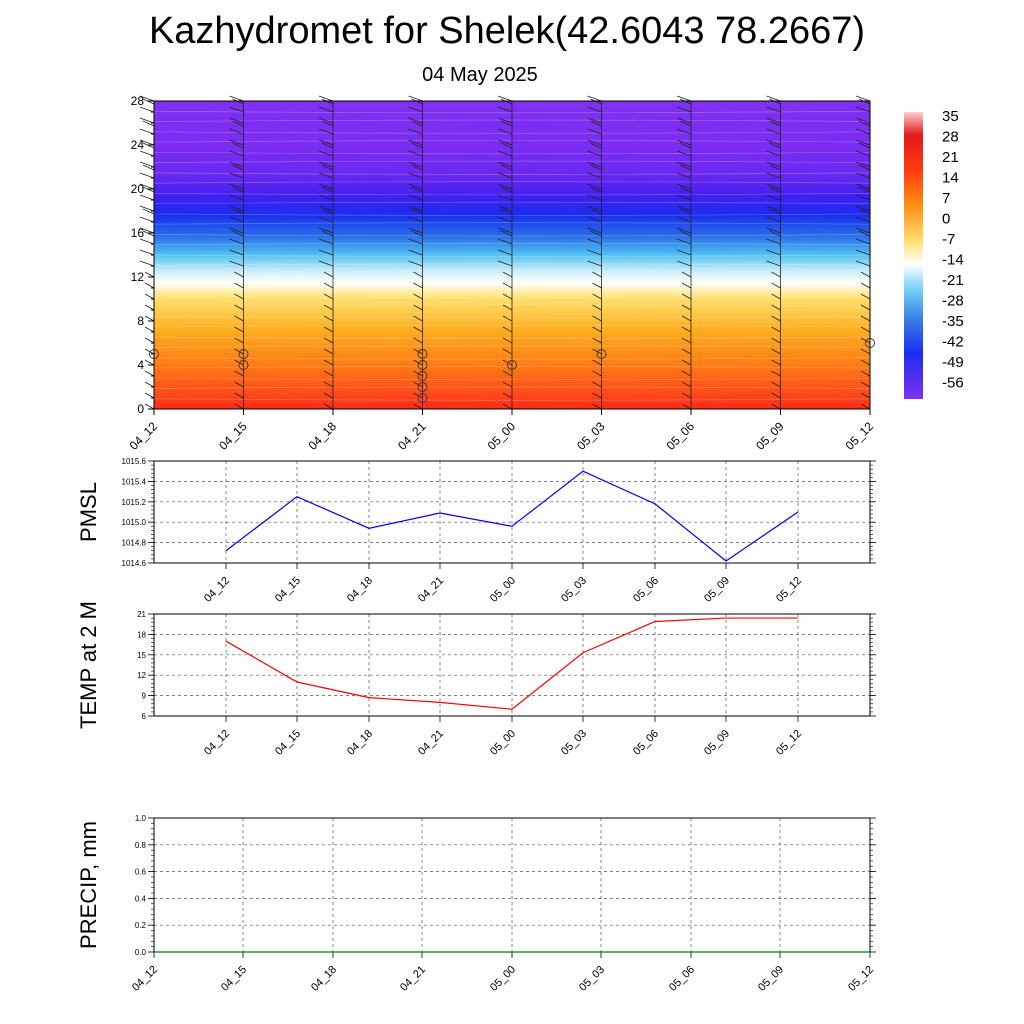  What do you see at coordinates (574, 590) in the screenshot?
I see `x-tick-label: 05_03` at bounding box center [574, 590].